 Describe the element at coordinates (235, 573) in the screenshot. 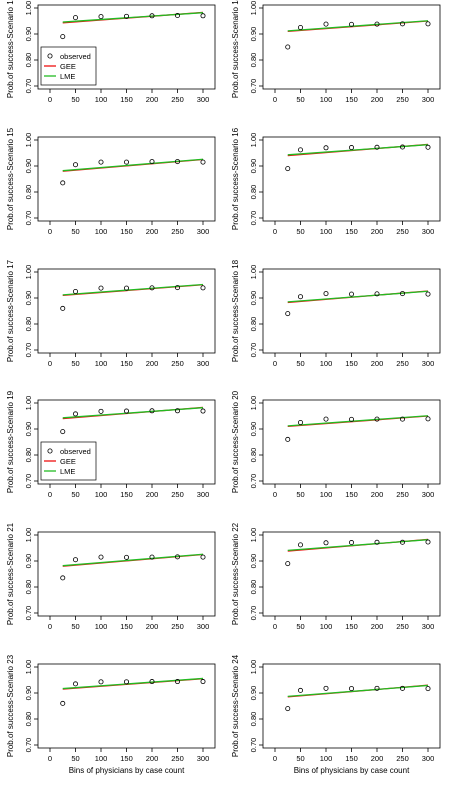

I see `y-axis-label: Prob.of success-Scenario 22` at that location.